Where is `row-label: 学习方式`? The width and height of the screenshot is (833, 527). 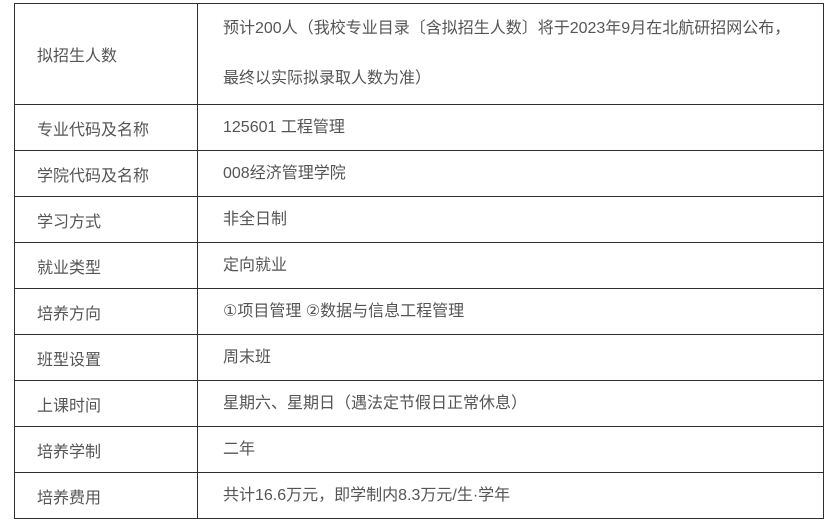 row-label: 学习方式 is located at coordinates (106, 219).